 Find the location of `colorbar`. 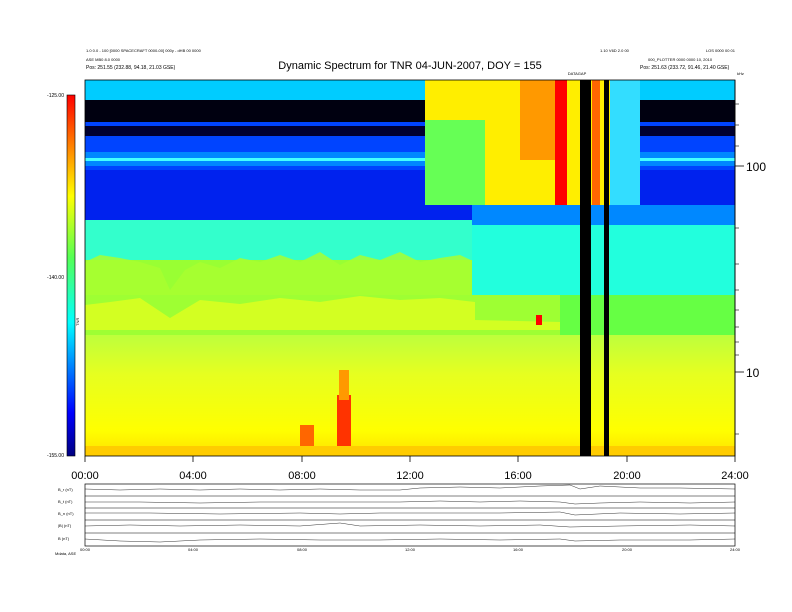

colorbar is located at coordinates (71, 275).